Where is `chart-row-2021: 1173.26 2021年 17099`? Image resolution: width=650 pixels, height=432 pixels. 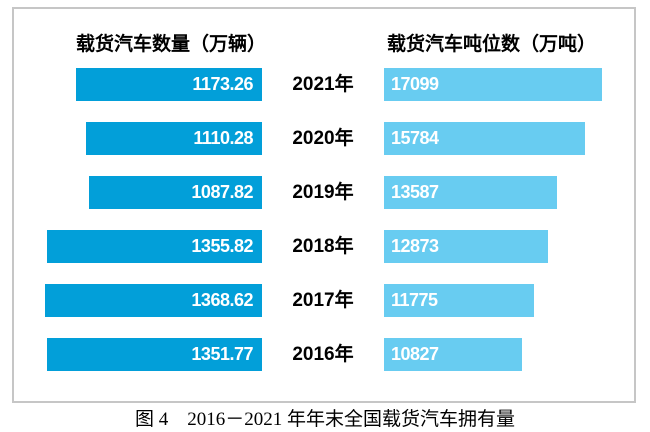 chart-row-2021: 1173.26 2021年 17099 is located at coordinates (324, 84).